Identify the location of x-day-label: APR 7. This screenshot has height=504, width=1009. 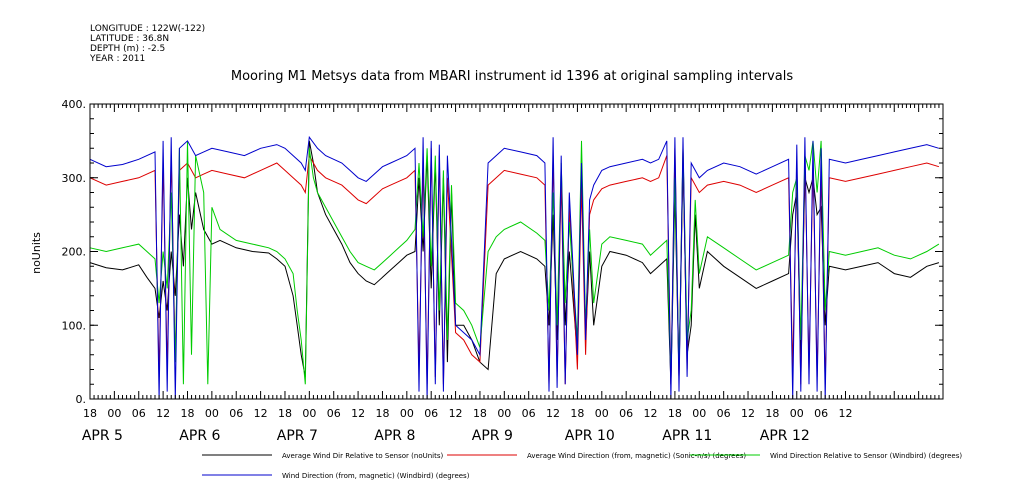
(297, 436).